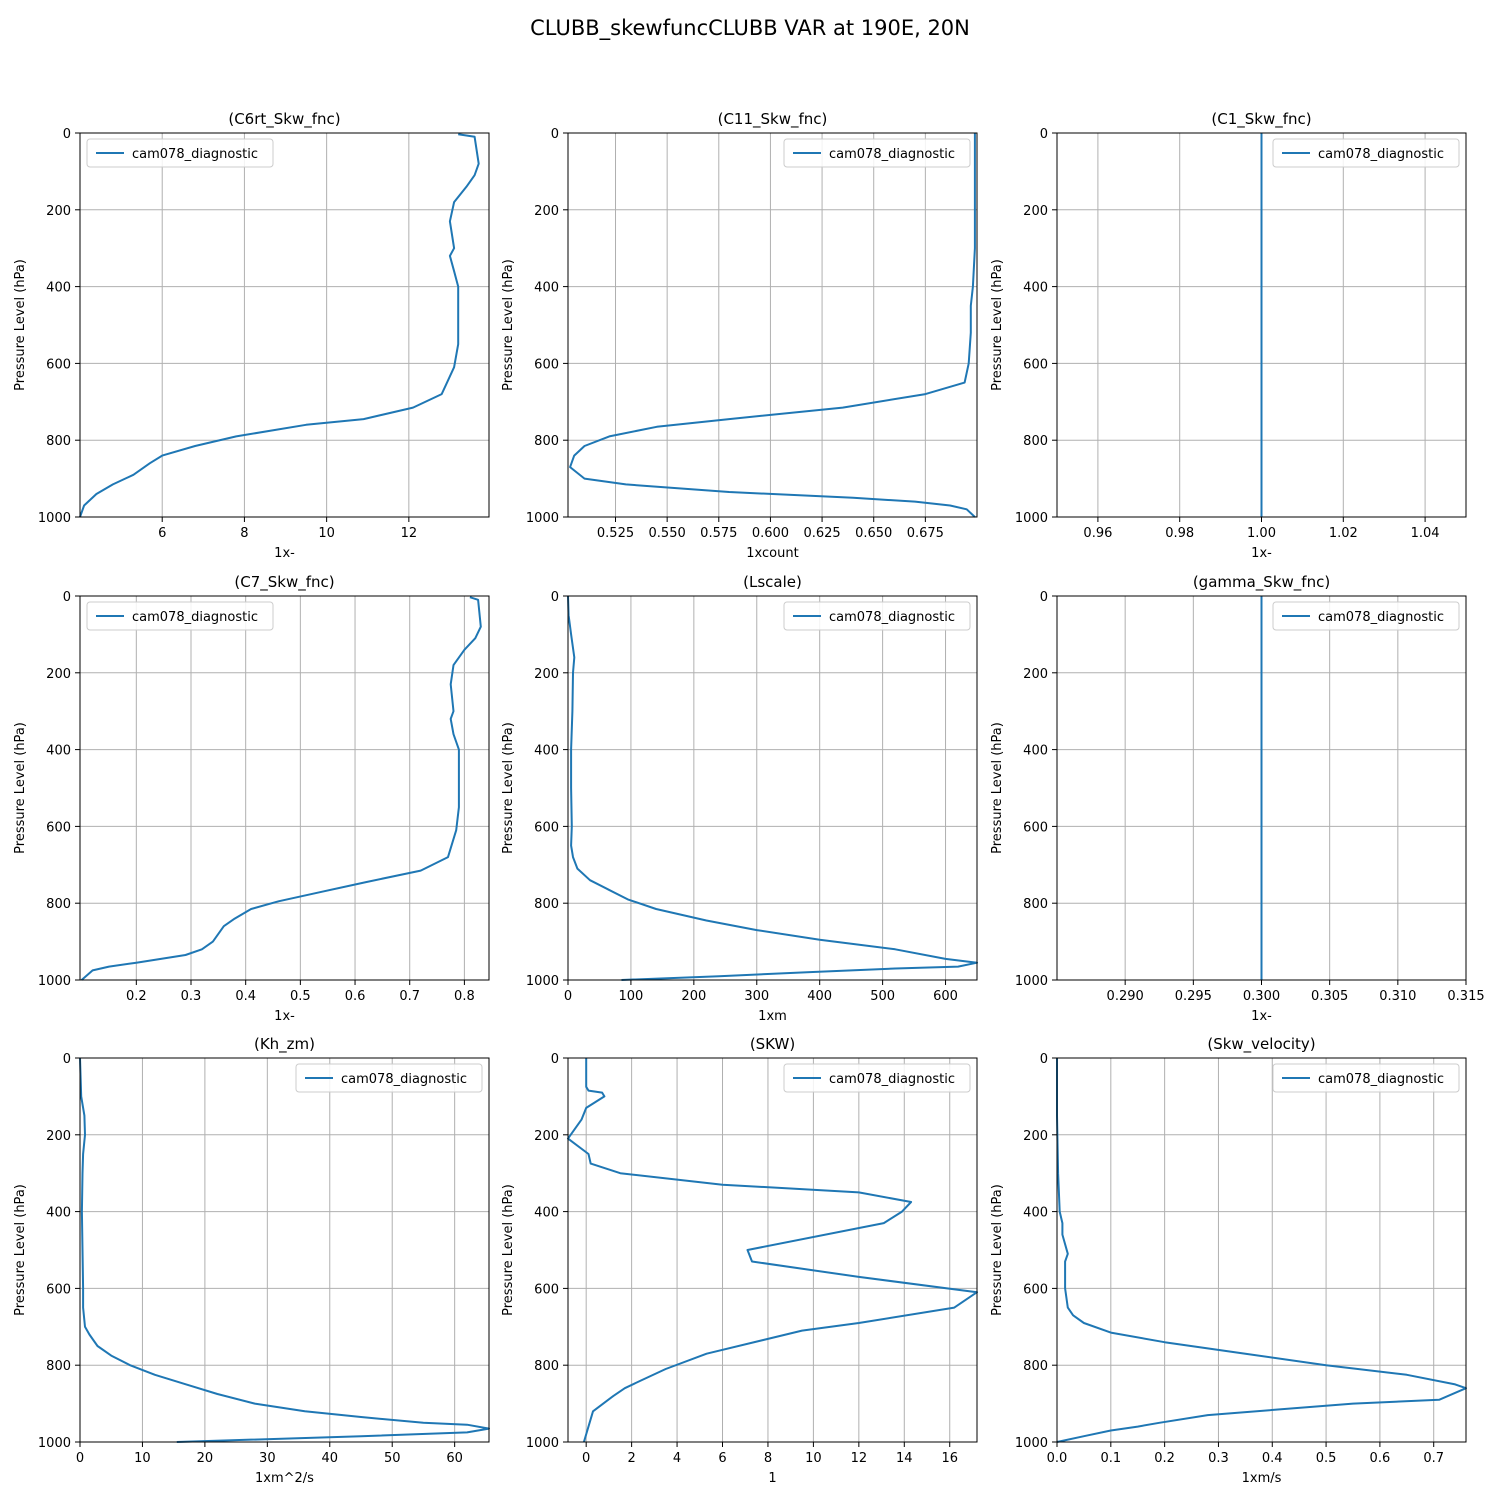 The image size is (1500, 1500). I want to click on x-axis-label: 1xcount, so click(772, 553).